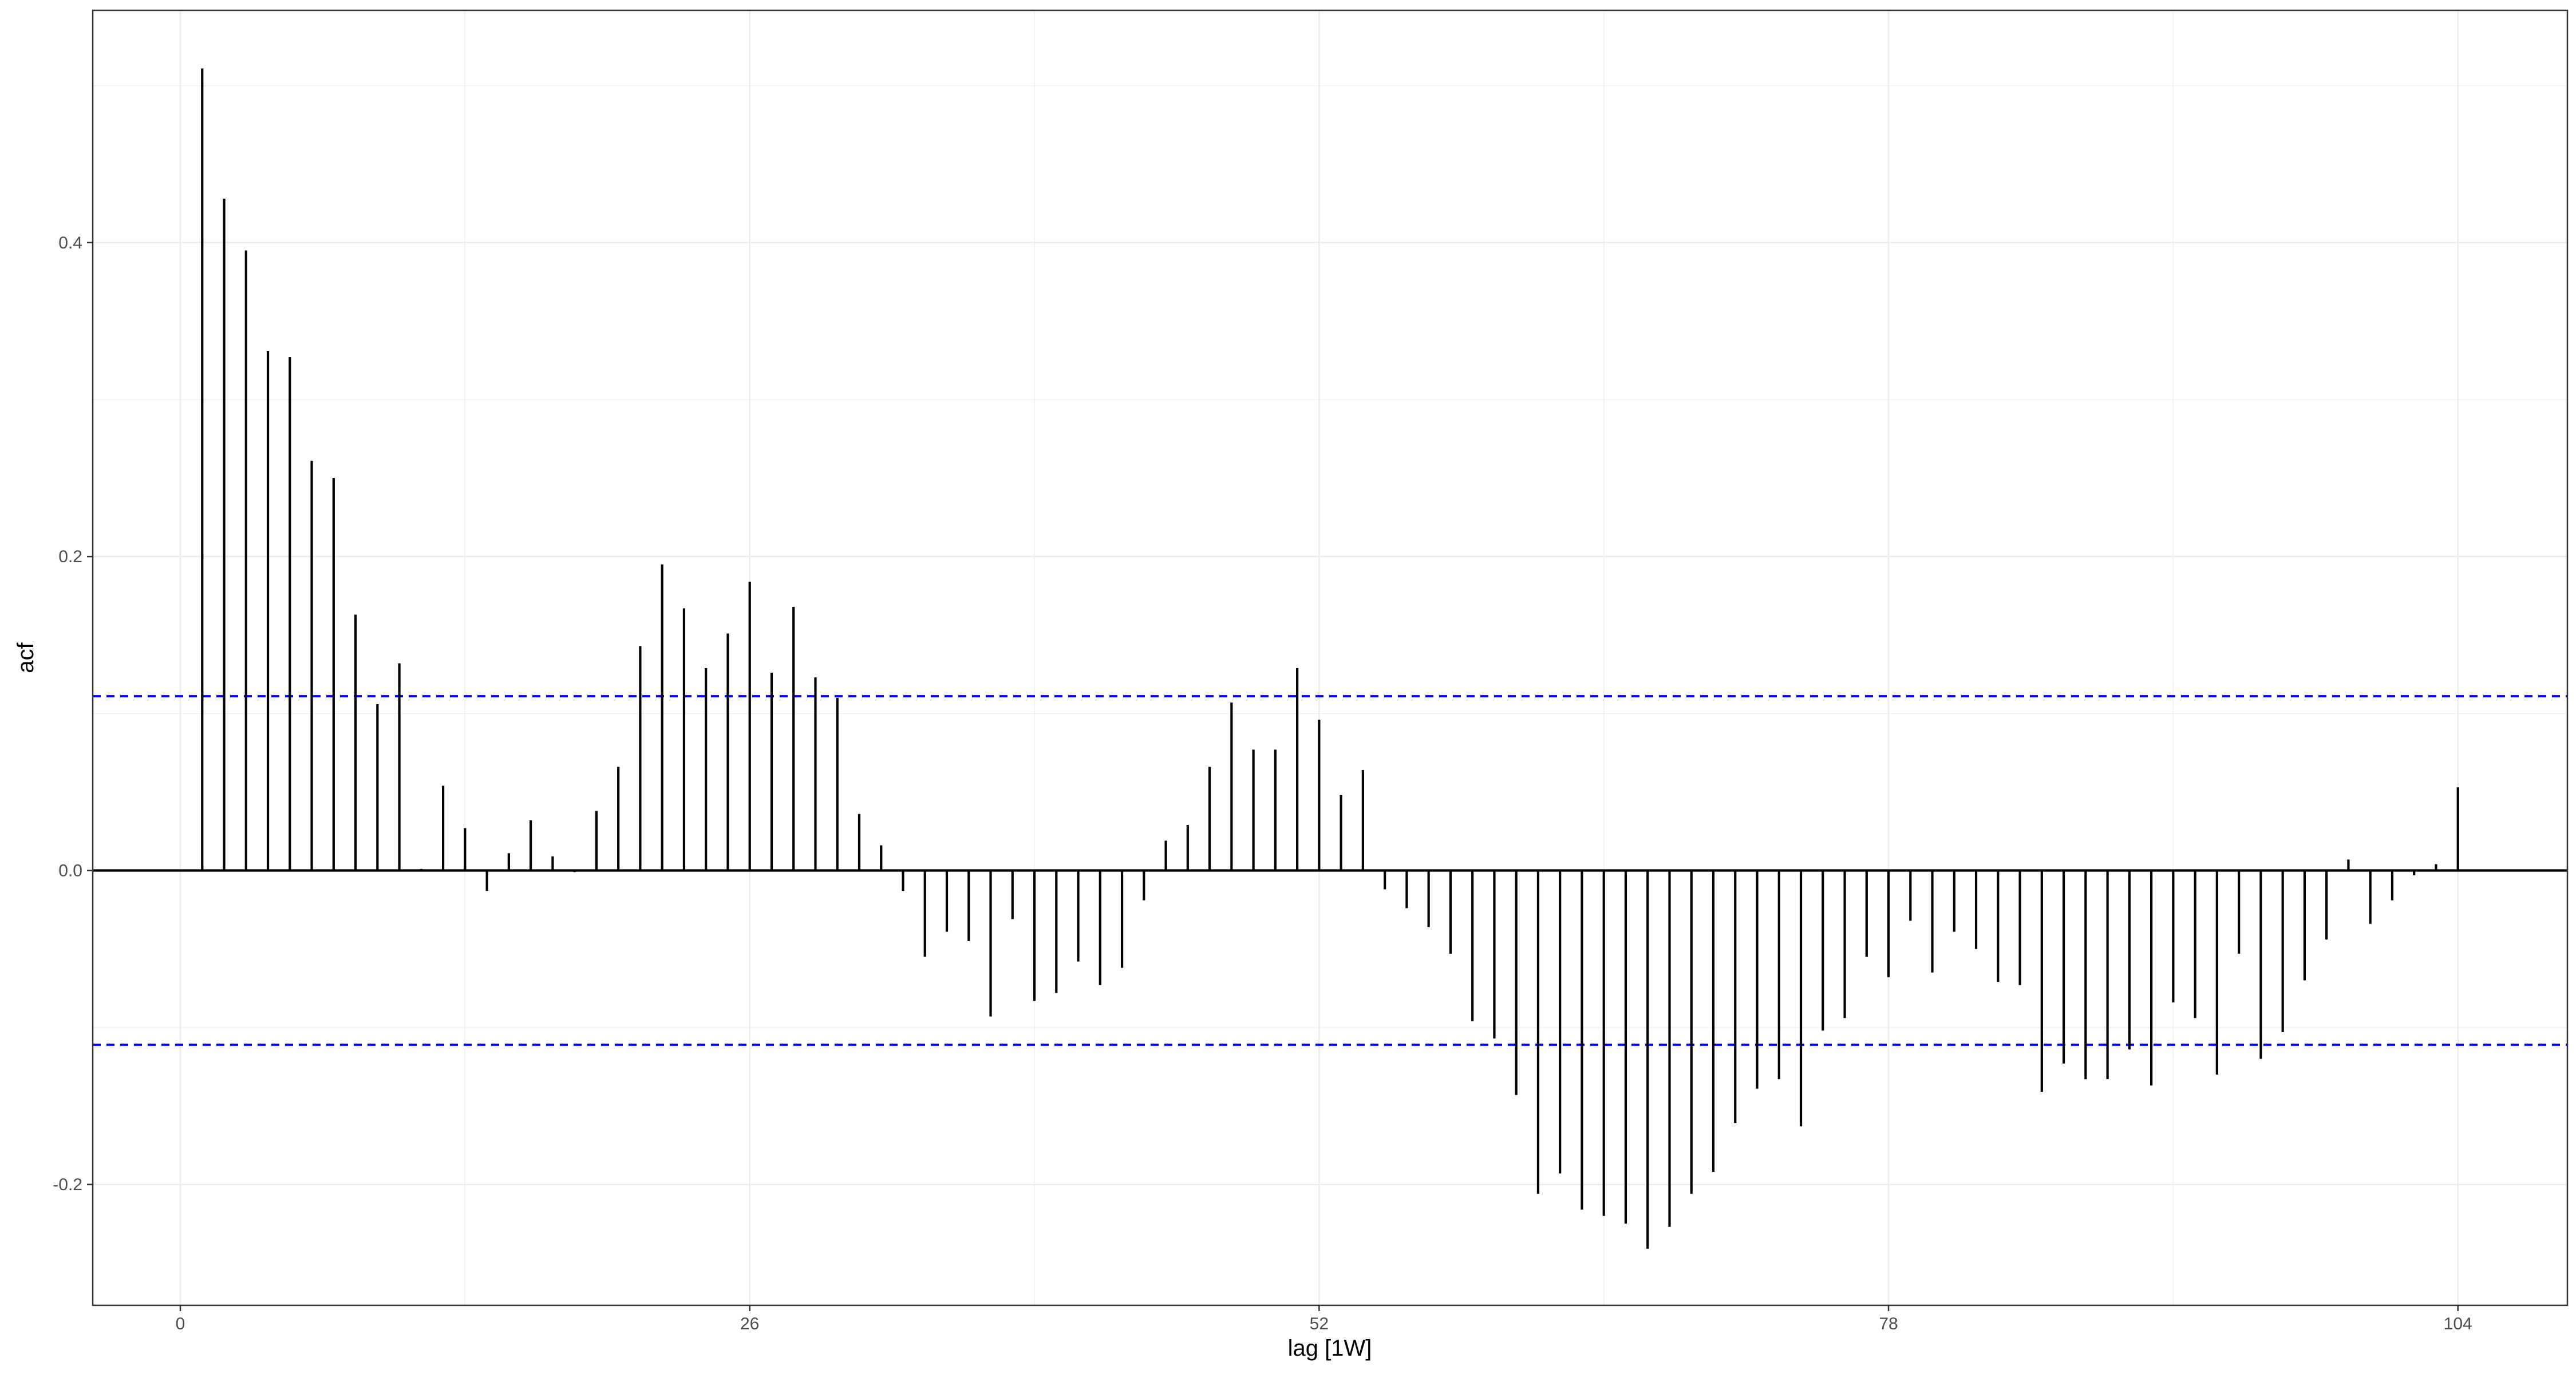  I want to click on x-tick-label: 0, so click(180, 1323).